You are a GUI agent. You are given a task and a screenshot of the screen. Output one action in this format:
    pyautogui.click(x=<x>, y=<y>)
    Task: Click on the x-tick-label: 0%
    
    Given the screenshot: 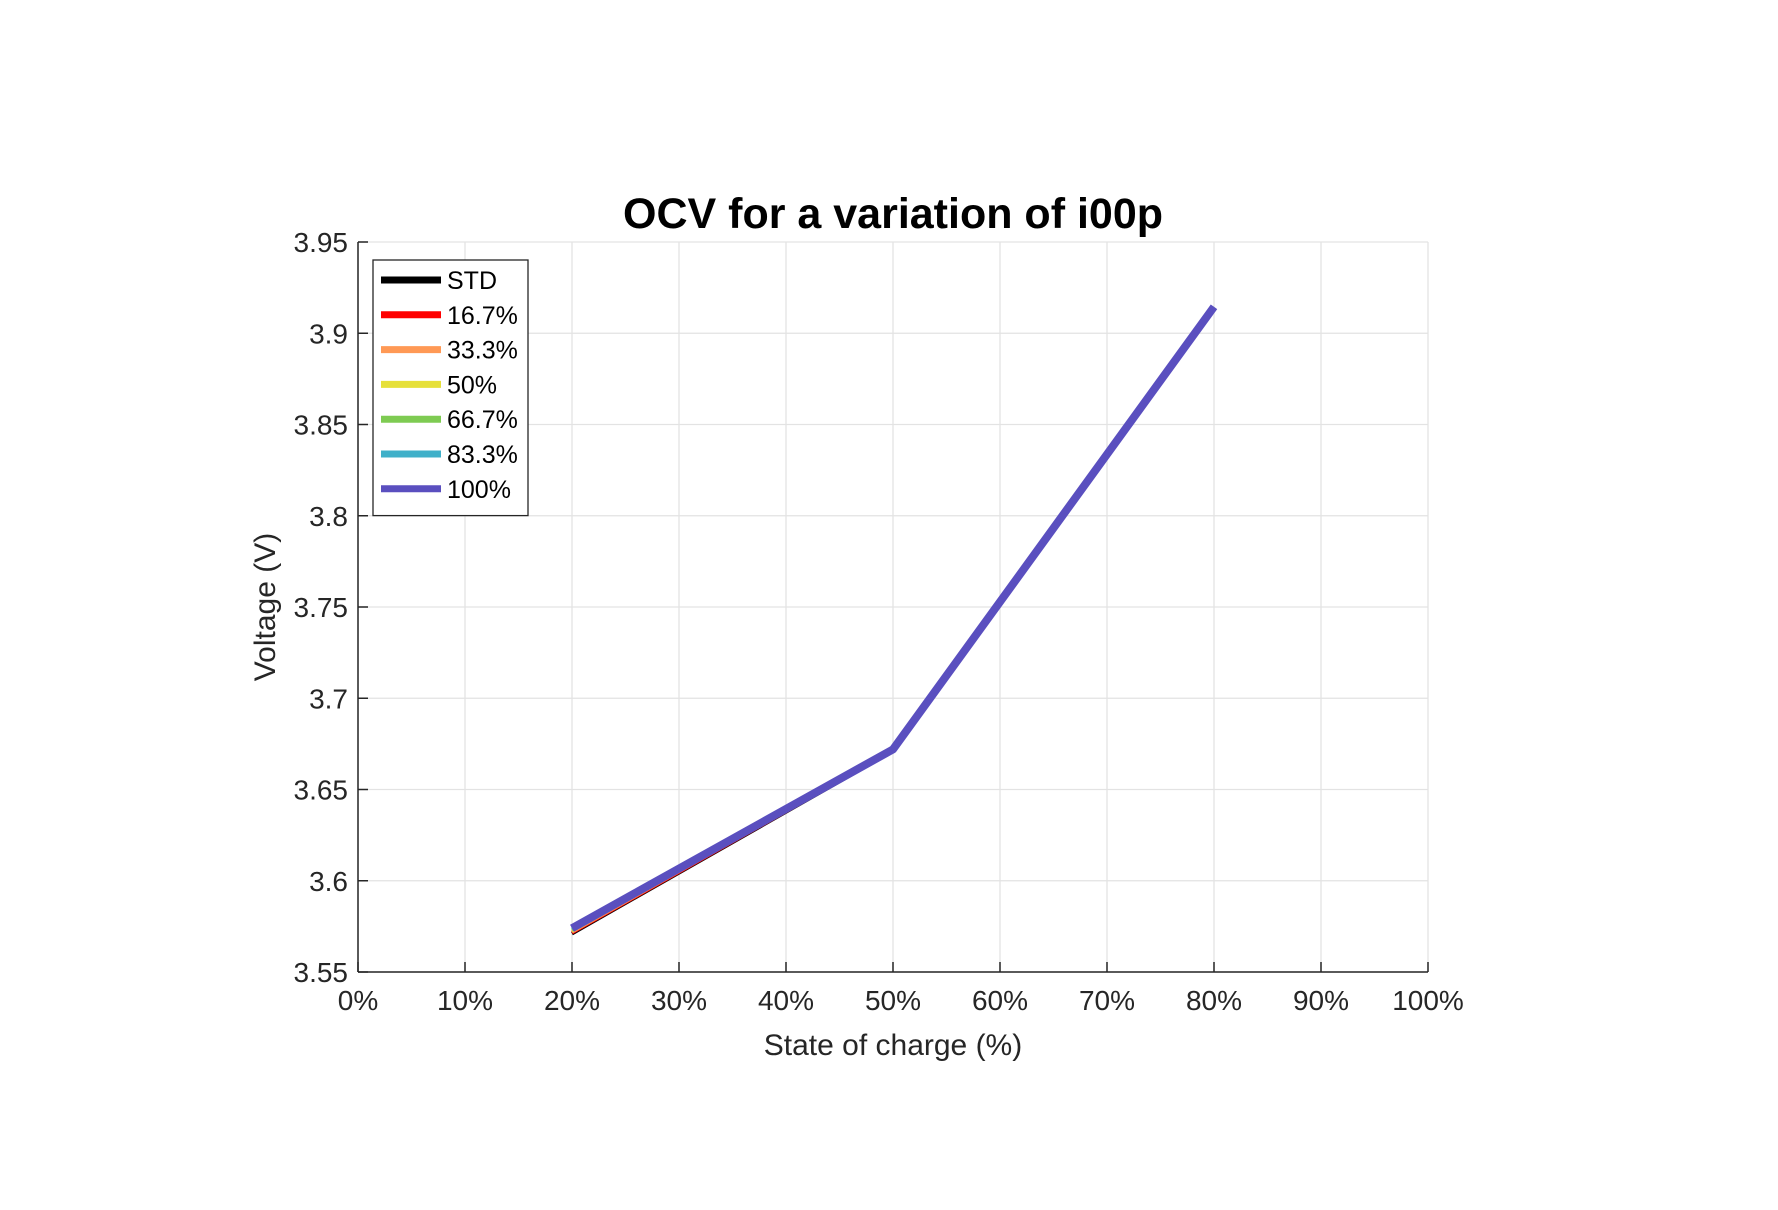 What is the action you would take?
    pyautogui.click(x=358, y=1000)
    